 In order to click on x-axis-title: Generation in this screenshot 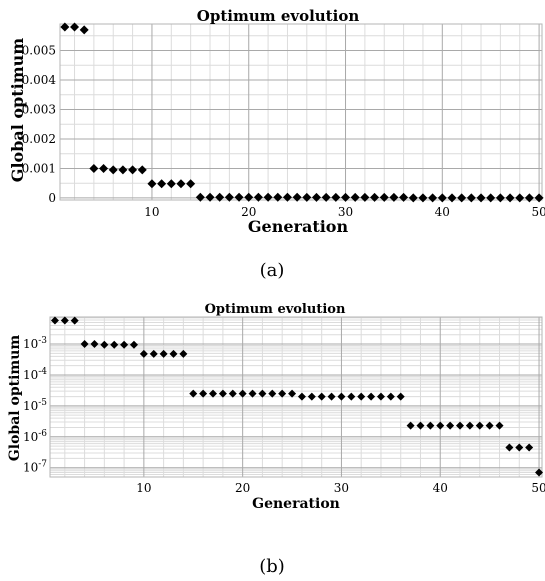, I will do `click(298, 226)`.